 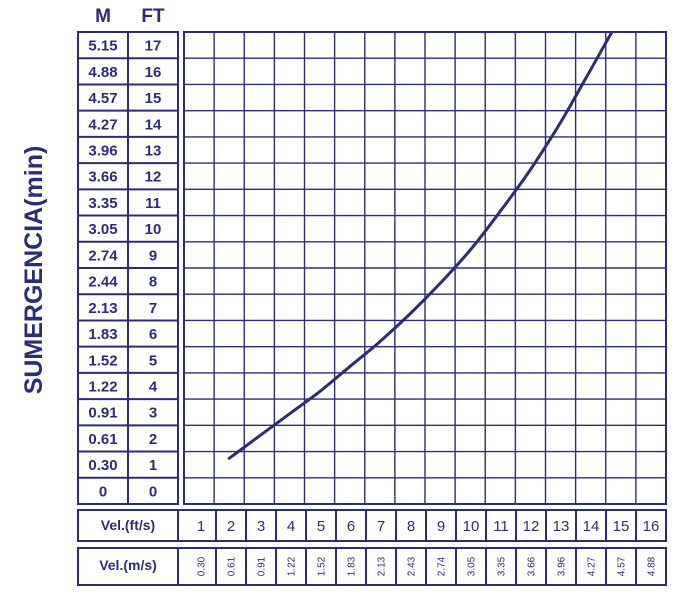 What do you see at coordinates (153, 46) in the screenshot?
I see `y-tick-label-ft: 17` at bounding box center [153, 46].